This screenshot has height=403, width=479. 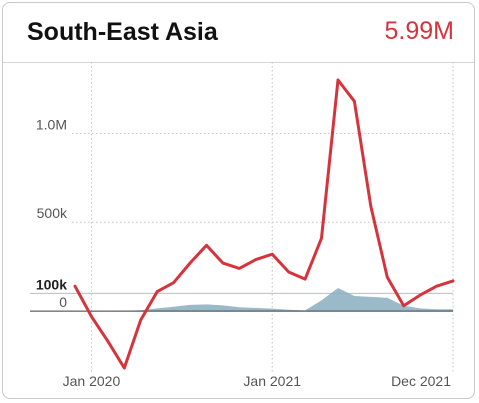 What do you see at coordinates (122, 32) in the screenshot?
I see `region-title: South-East Asia` at bounding box center [122, 32].